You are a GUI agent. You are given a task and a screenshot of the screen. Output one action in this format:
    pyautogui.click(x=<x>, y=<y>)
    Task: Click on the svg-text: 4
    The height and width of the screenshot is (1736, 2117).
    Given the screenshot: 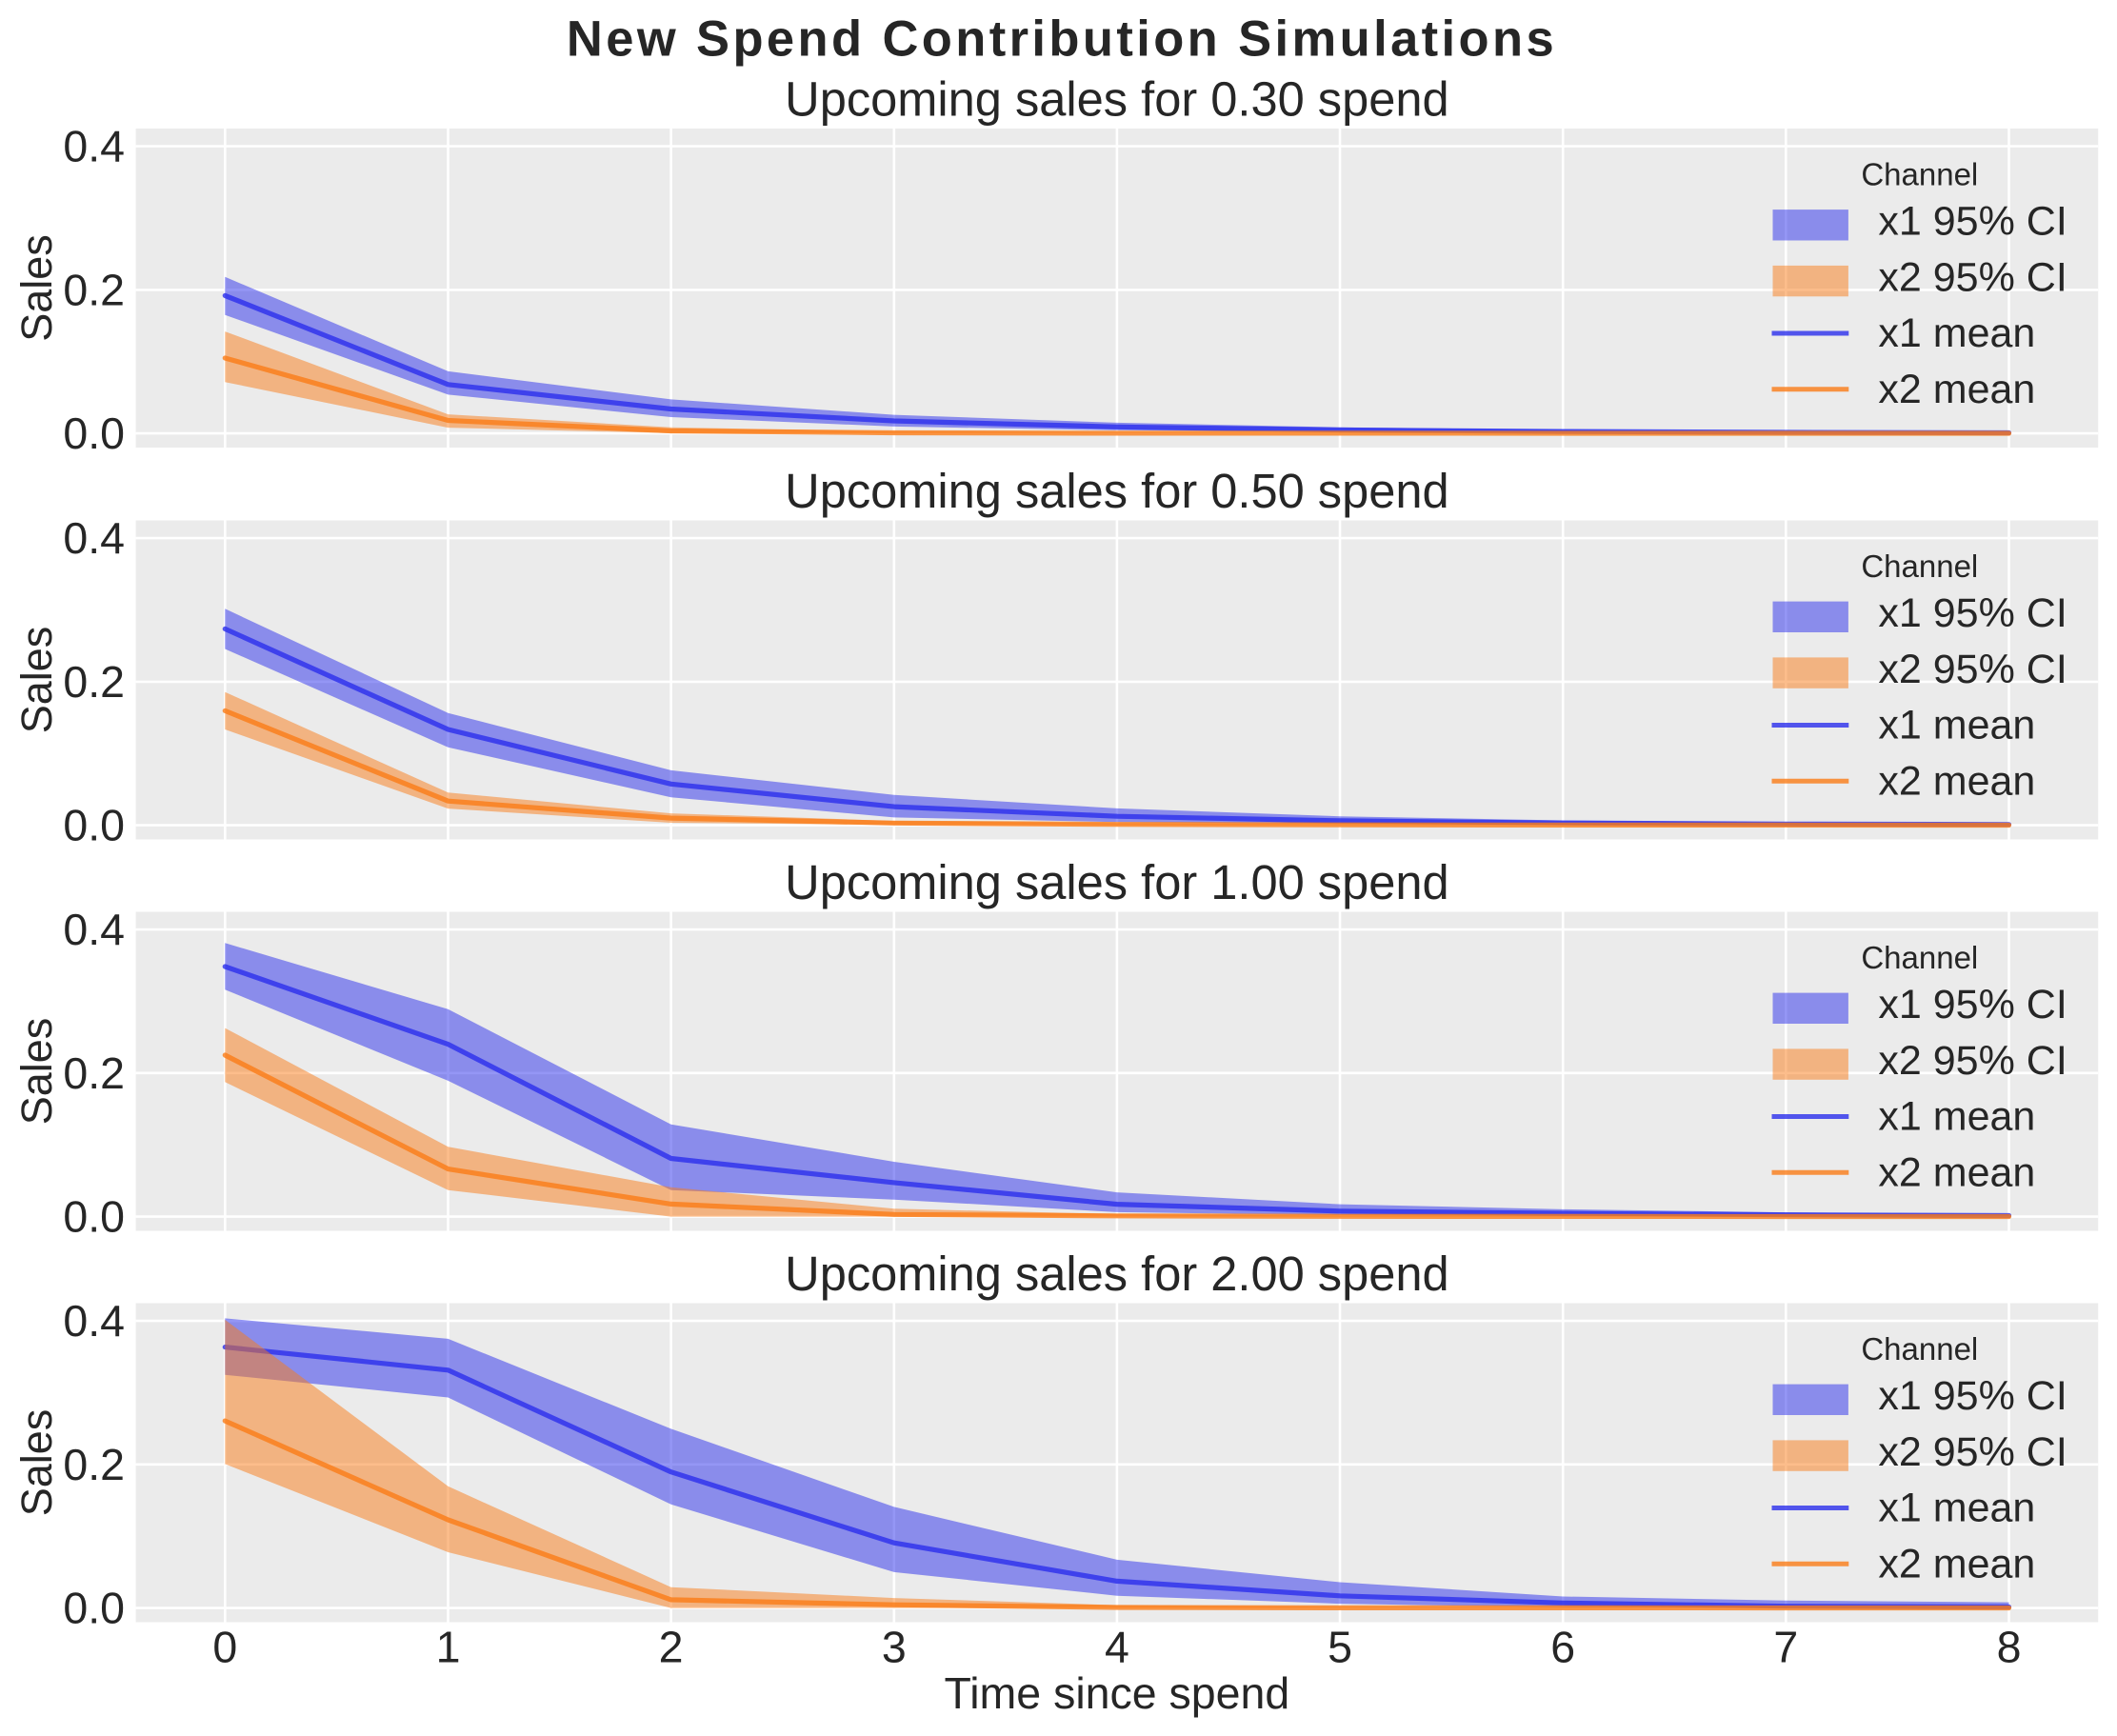 What is the action you would take?
    pyautogui.click(x=1117, y=1647)
    